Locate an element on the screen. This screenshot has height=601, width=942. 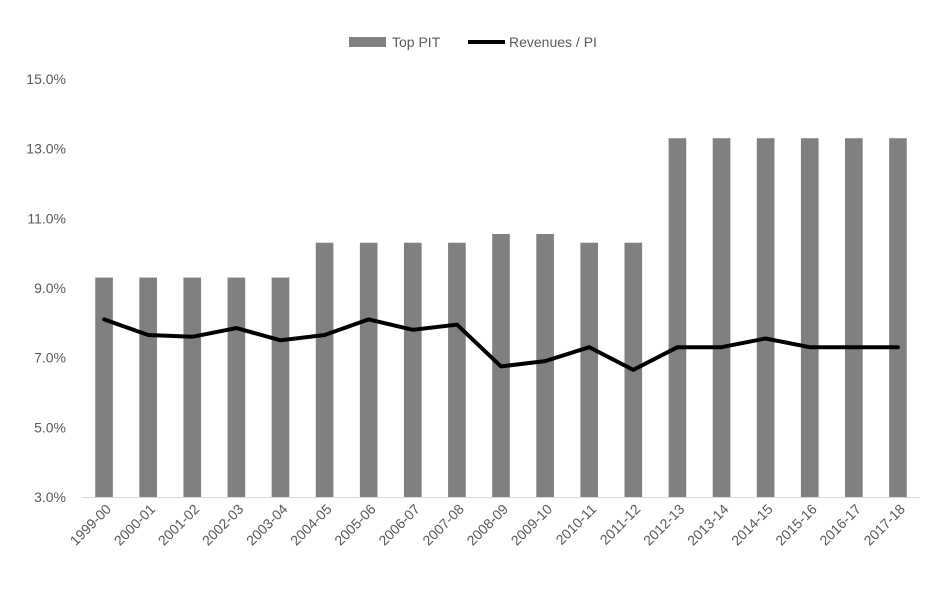
x-tick-label: 2003-04 is located at coordinates (267, 525).